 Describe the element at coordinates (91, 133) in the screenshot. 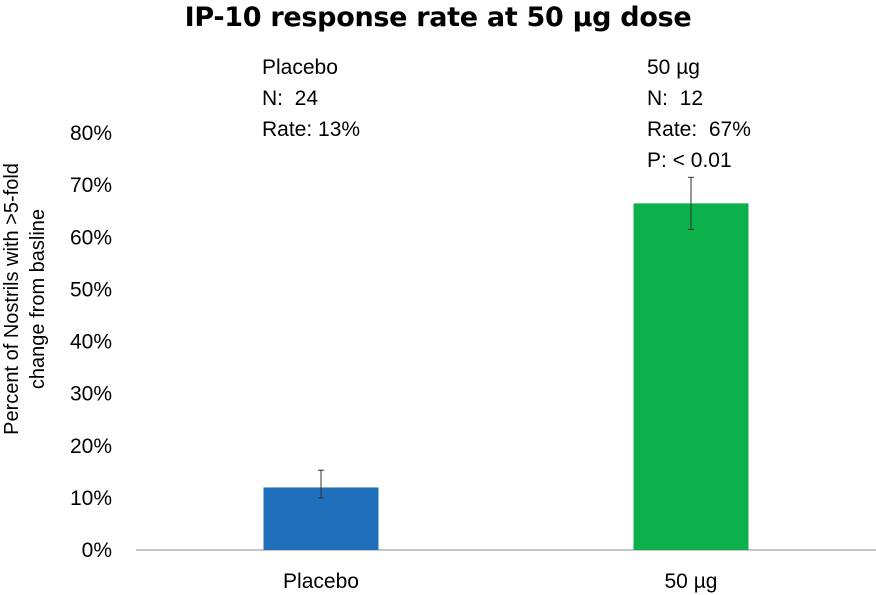

I see `y-tick-label: 80%` at that location.